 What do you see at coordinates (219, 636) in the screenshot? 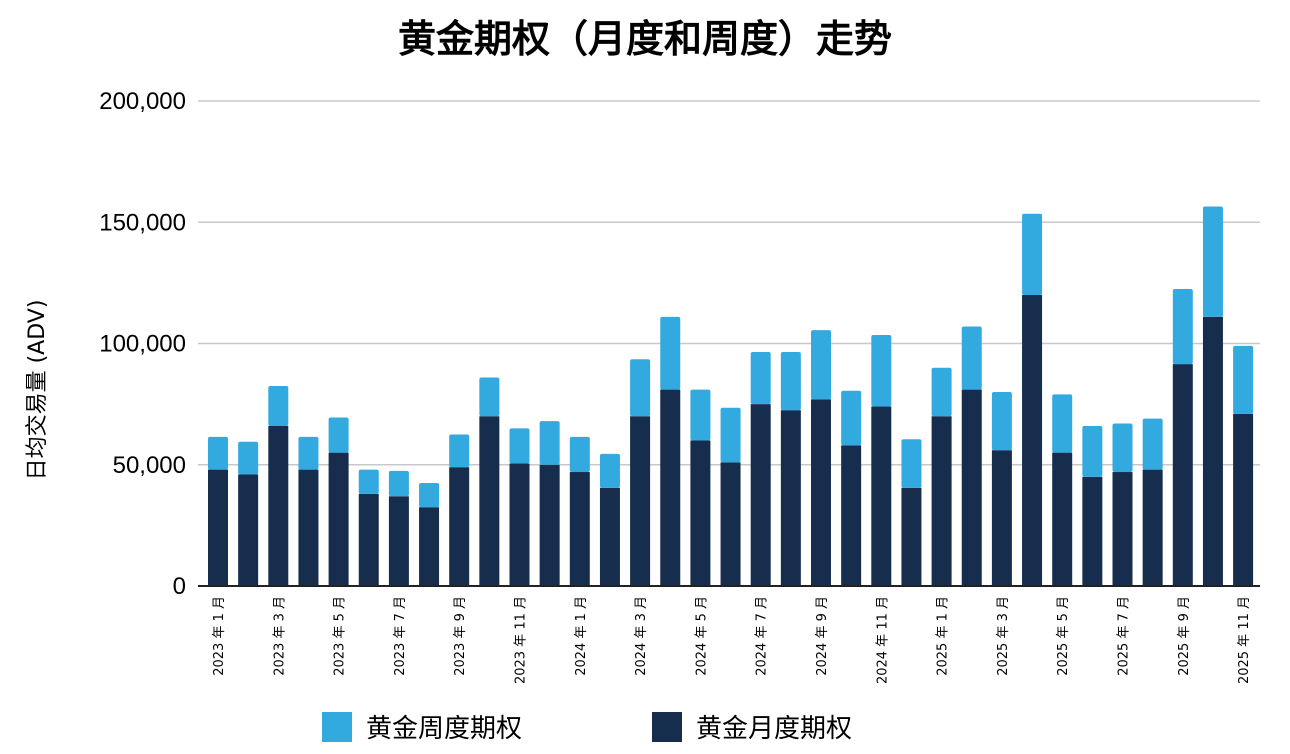
I see `x-tick-label: 2023 年 1 月` at bounding box center [219, 636].